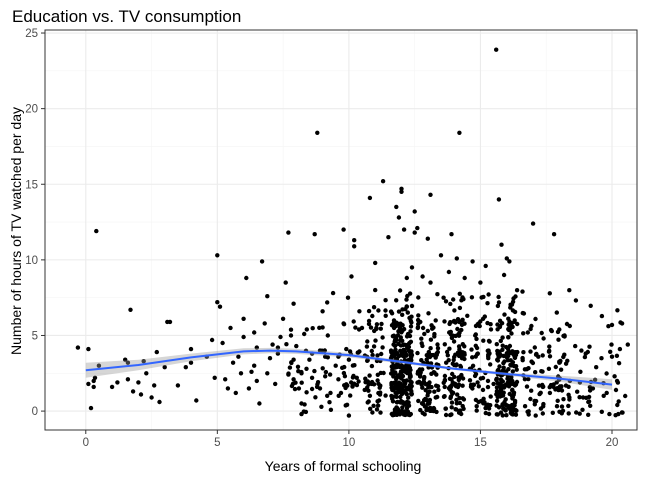 The image size is (672, 480). Describe the element at coordinates (126, 16) in the screenshot. I see `chart-title: Education vs. TV consumption` at that location.